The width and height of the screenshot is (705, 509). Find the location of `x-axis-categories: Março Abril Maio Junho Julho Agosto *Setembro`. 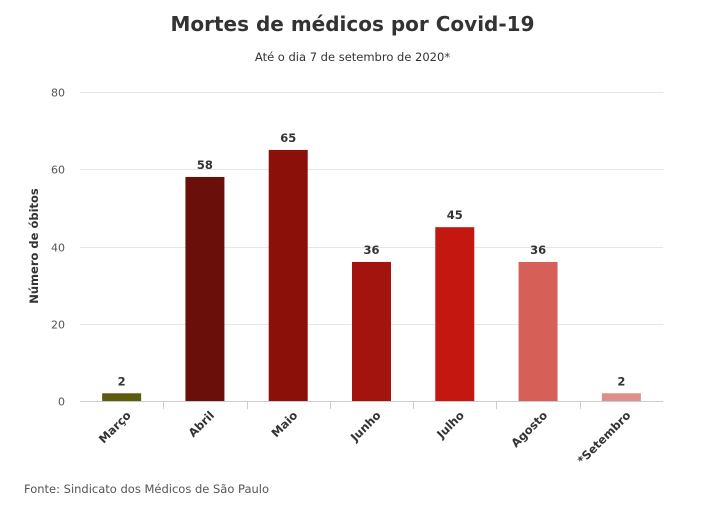

x-axis-categories: Março Abril Maio Junho Julho Agosto *Setembro is located at coordinates (365, 437).